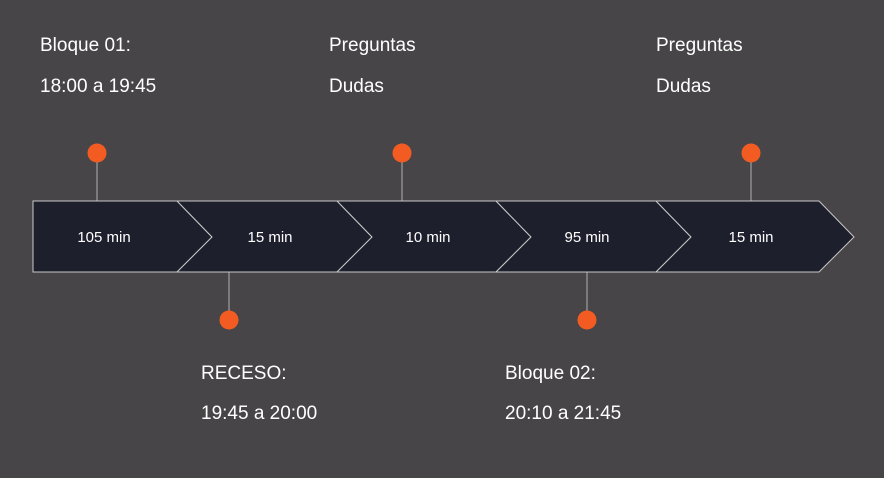  Describe the element at coordinates (563, 413) in the screenshot. I see `annotation-bottom-2-time: 20:10 a 21:45` at that location.